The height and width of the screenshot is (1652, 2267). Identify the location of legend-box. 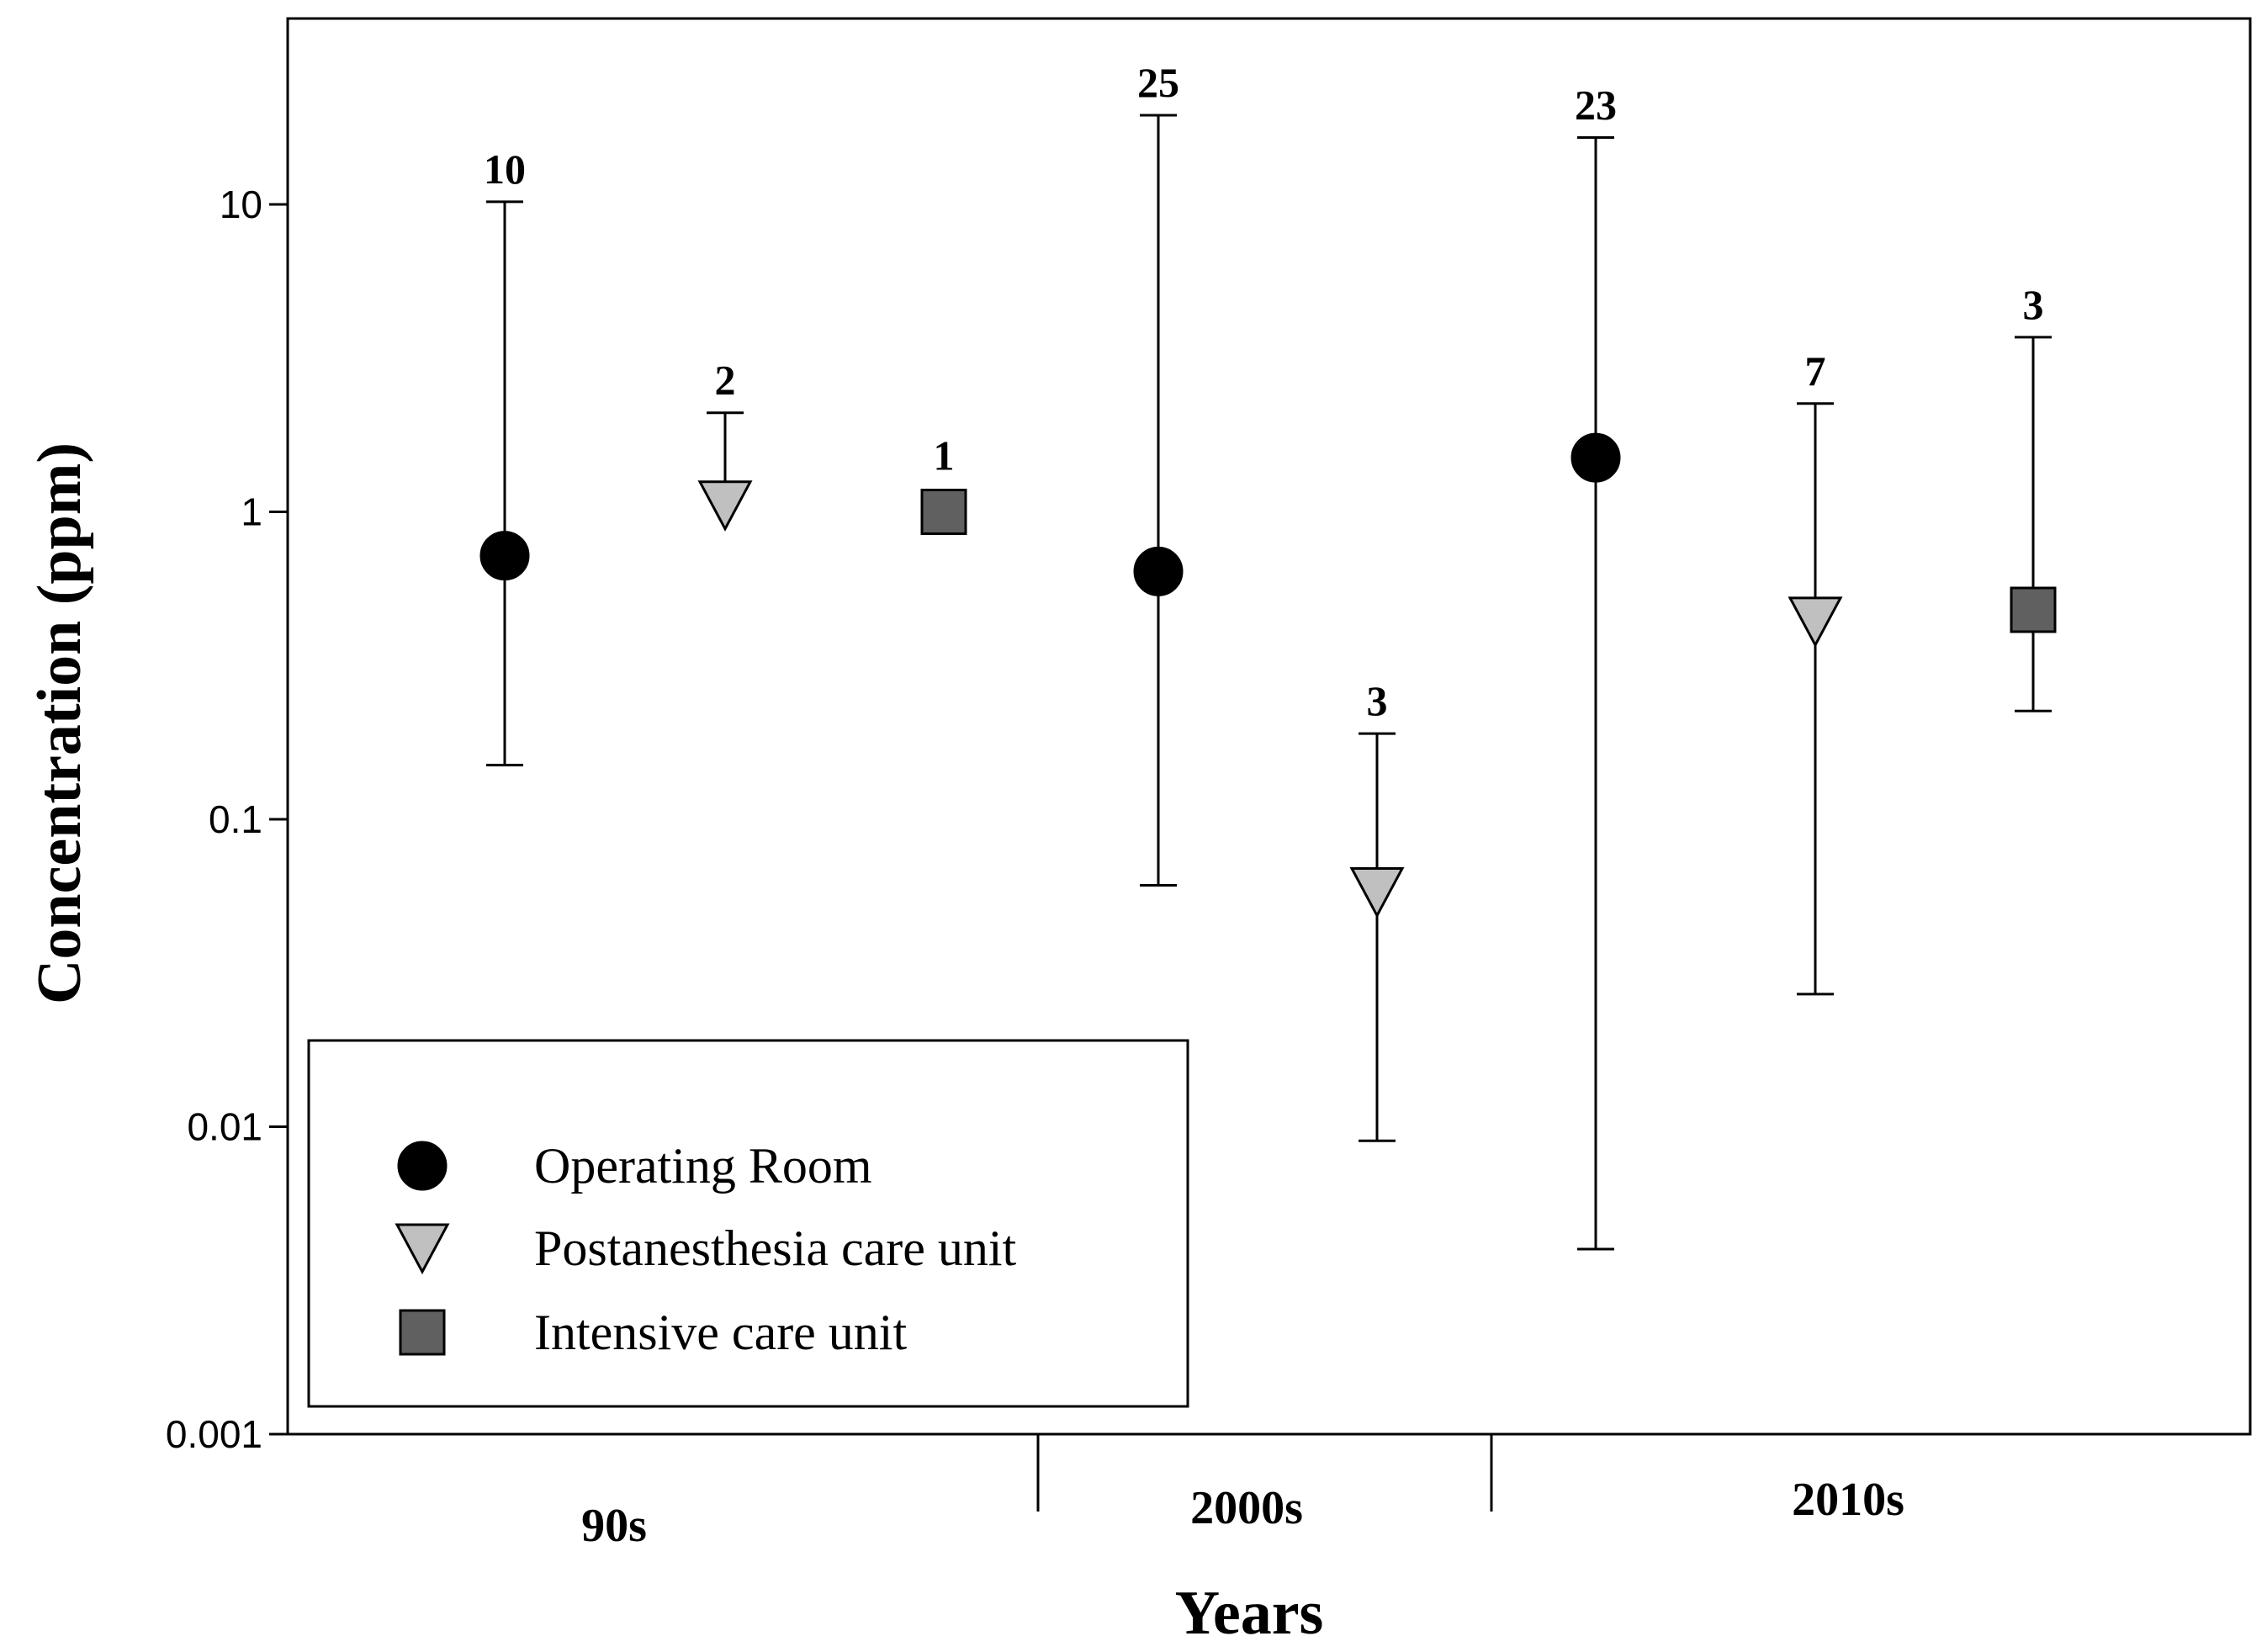
(748, 1223).